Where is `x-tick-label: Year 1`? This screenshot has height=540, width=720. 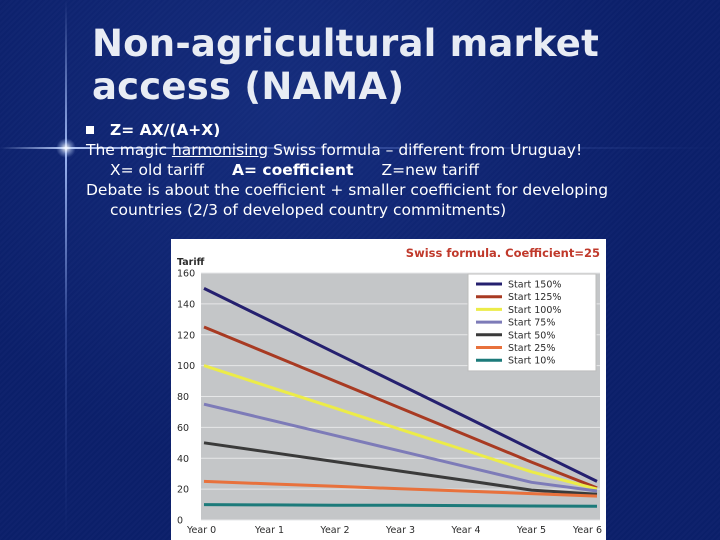
x-tick-label: Year 1 is located at coordinates (269, 530).